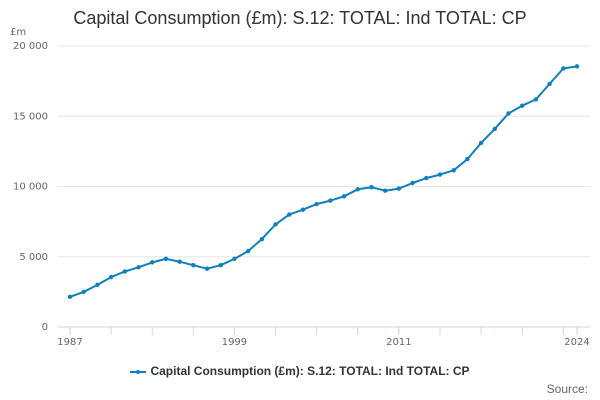 The height and width of the screenshot is (400, 600). Describe the element at coordinates (33, 257) in the screenshot. I see `y-tick-label: 5 000` at that location.